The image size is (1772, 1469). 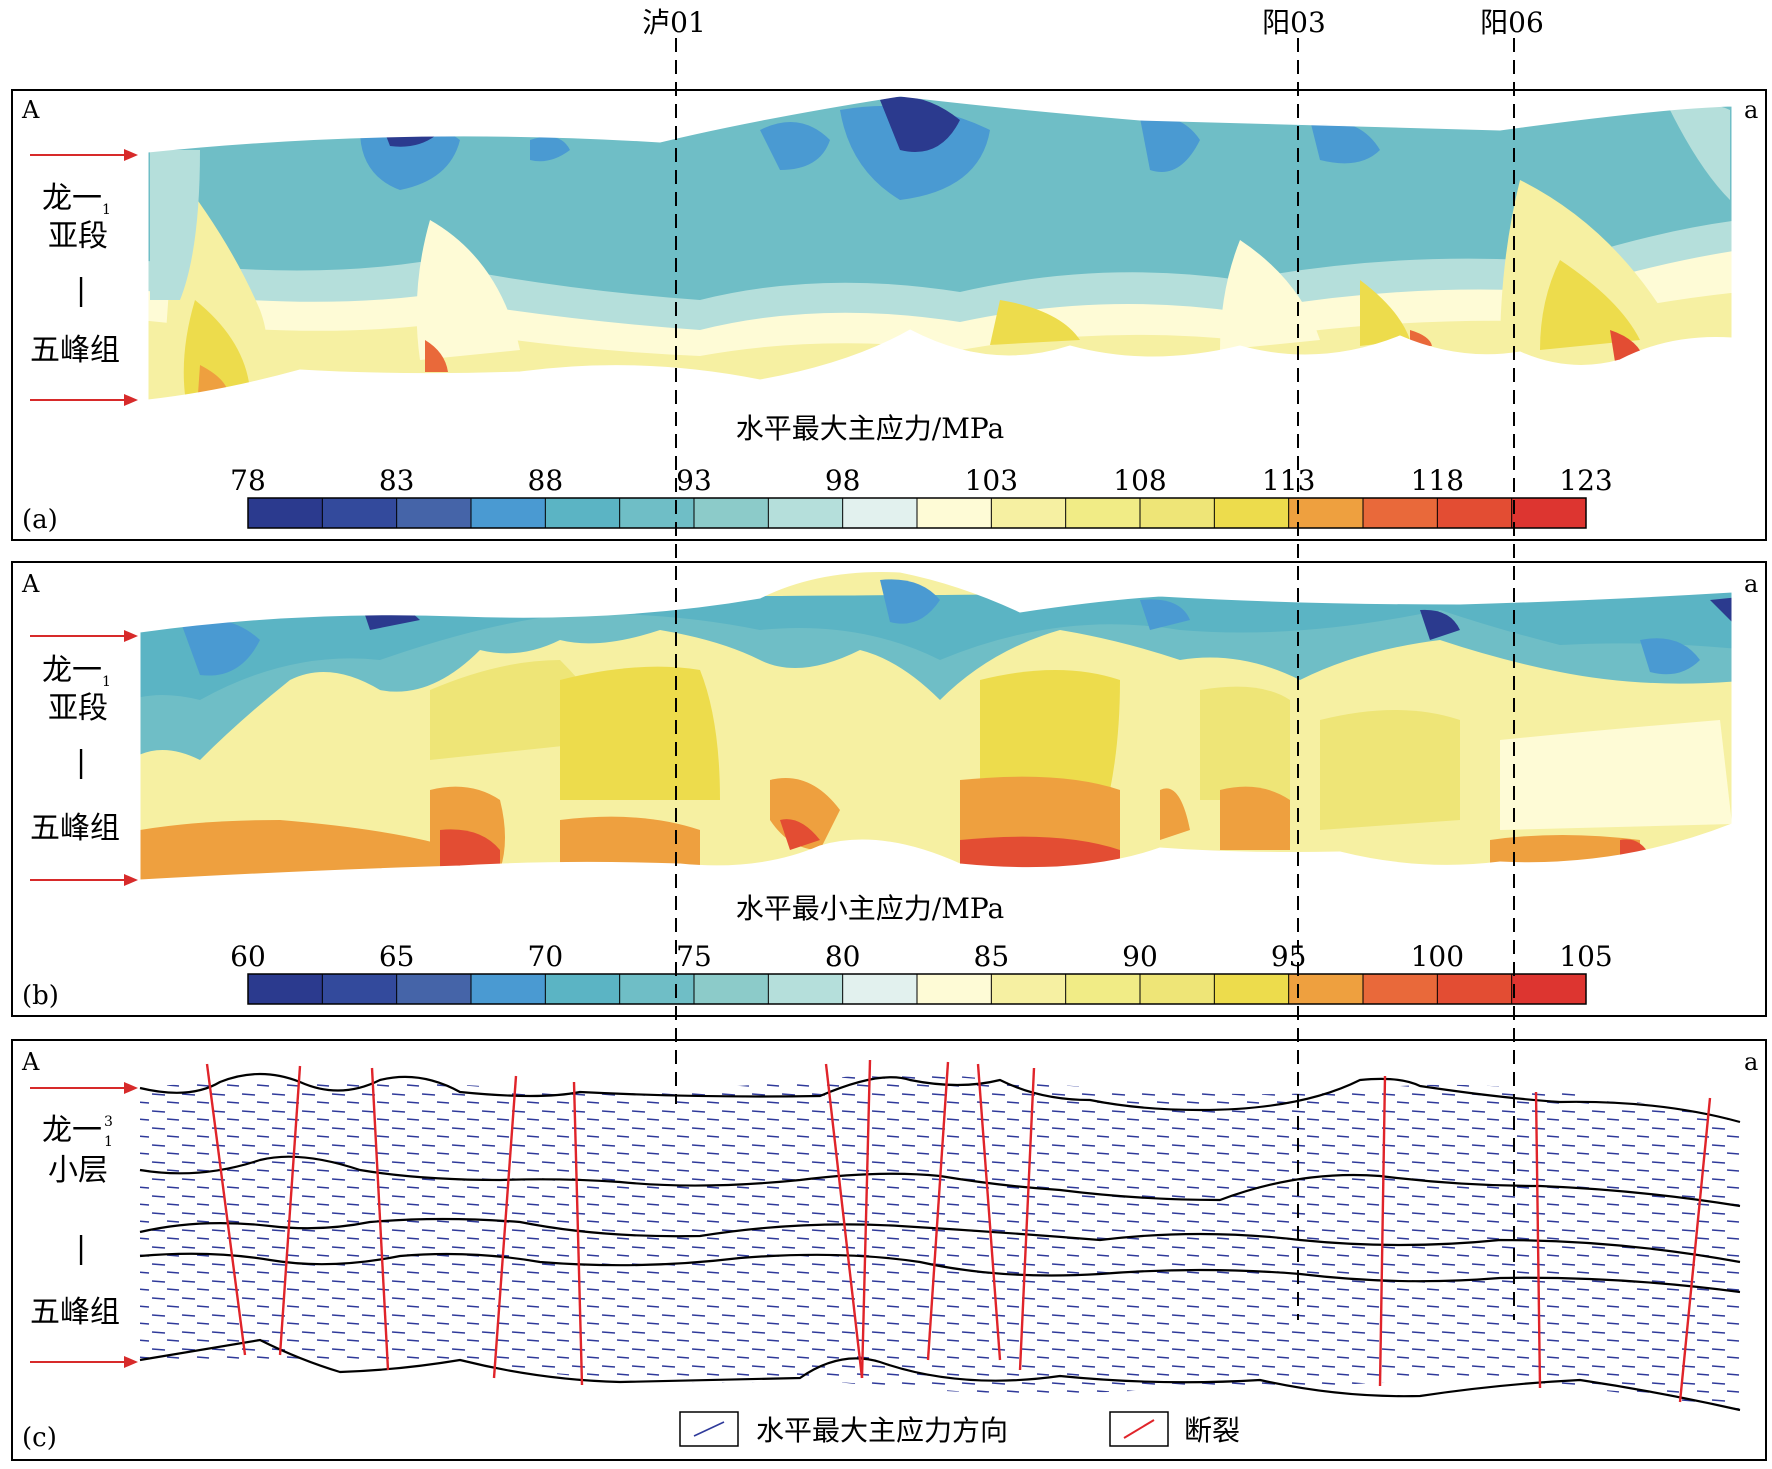 I want to click on side-label-bottom-c: 五峰组, so click(x=75, y=1312).